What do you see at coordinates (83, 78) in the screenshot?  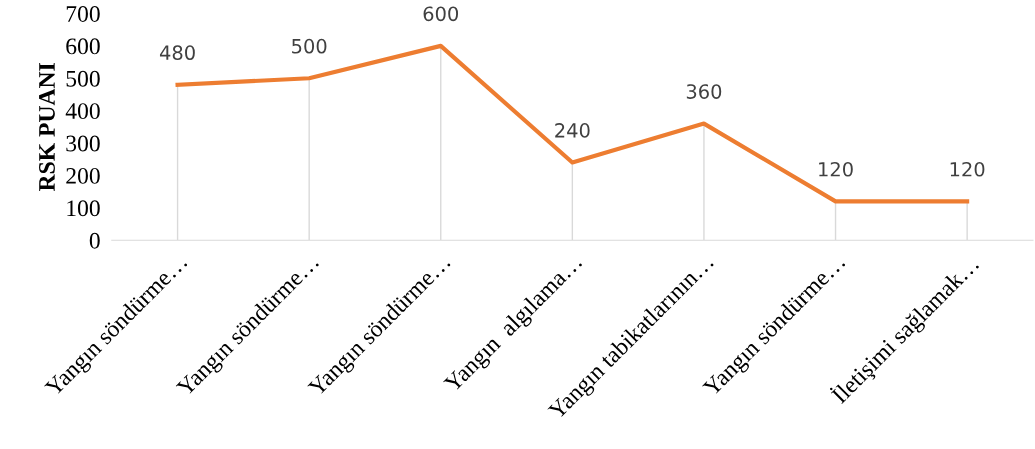 I see `y-tick-label: 500` at bounding box center [83, 78].